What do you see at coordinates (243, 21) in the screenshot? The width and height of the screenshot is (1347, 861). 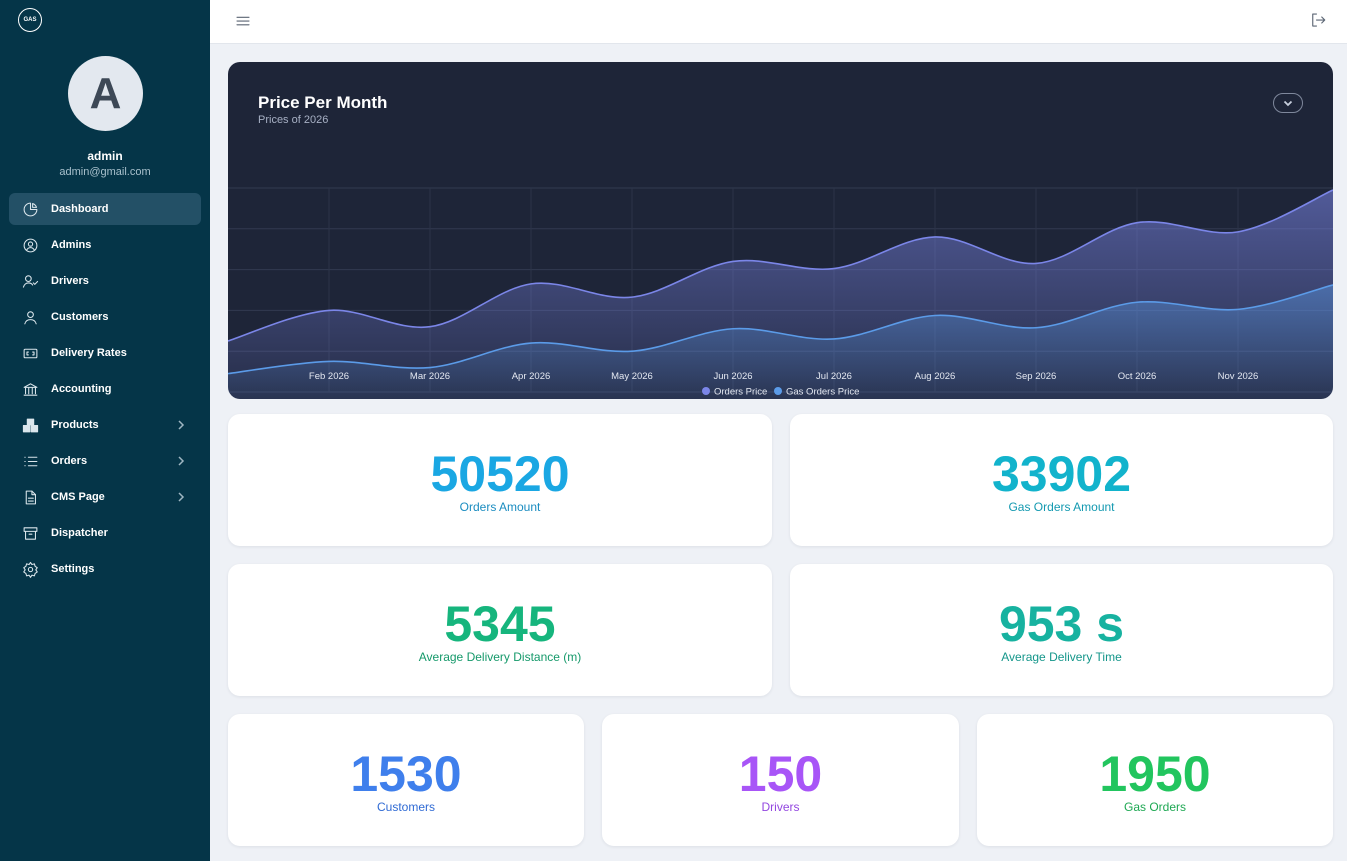 I see `hamburger-icon` at bounding box center [243, 21].